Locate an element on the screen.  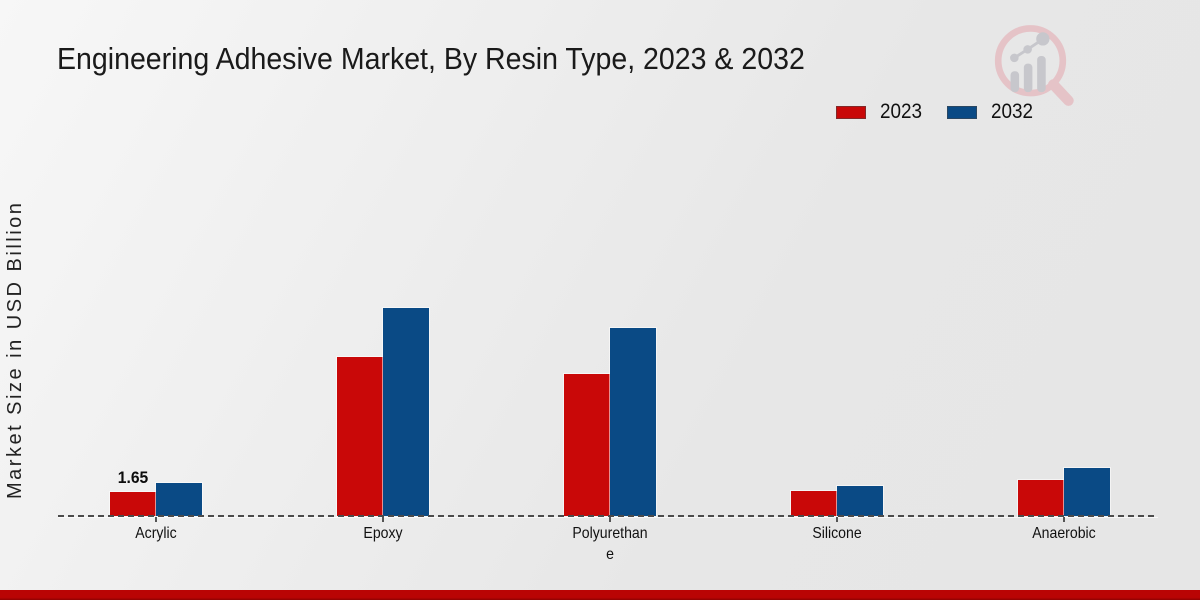
axis-tick-epoxy is located at coordinates (383, 519).